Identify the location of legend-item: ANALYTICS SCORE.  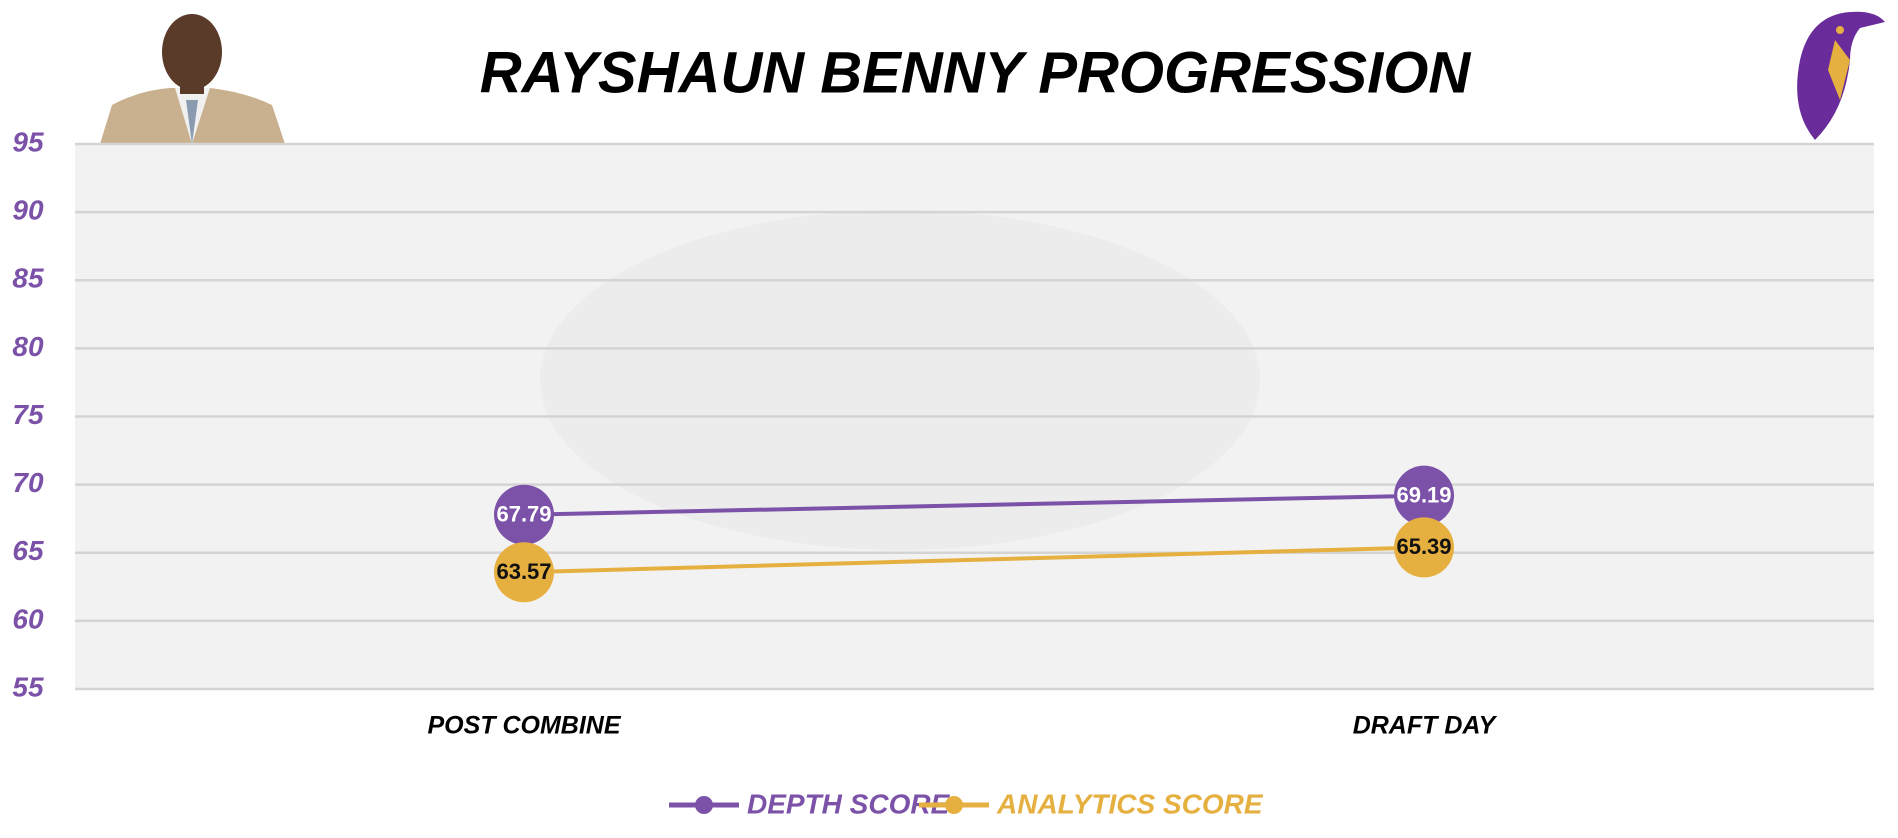
(1091, 803).